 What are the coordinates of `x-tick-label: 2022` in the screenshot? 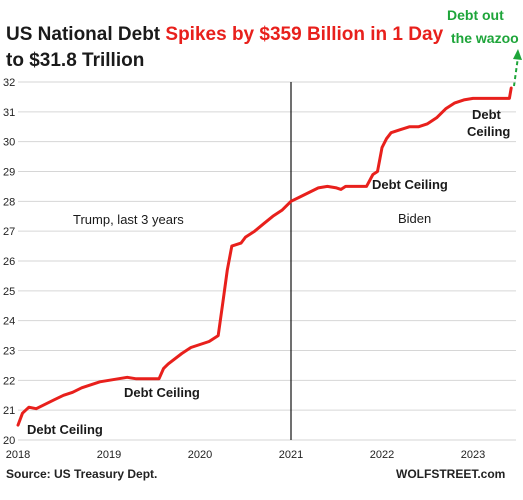 It's located at (382, 455).